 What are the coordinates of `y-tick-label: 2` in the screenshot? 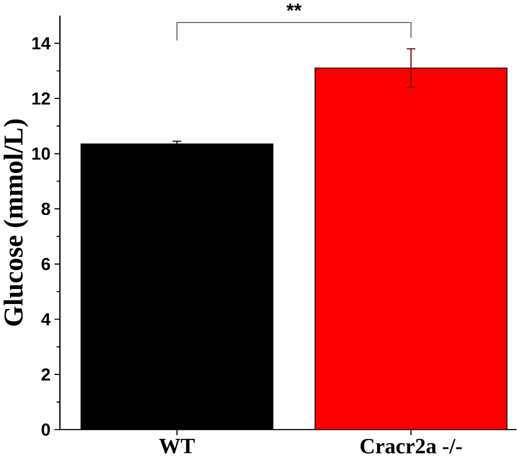 It's located at (46, 374).